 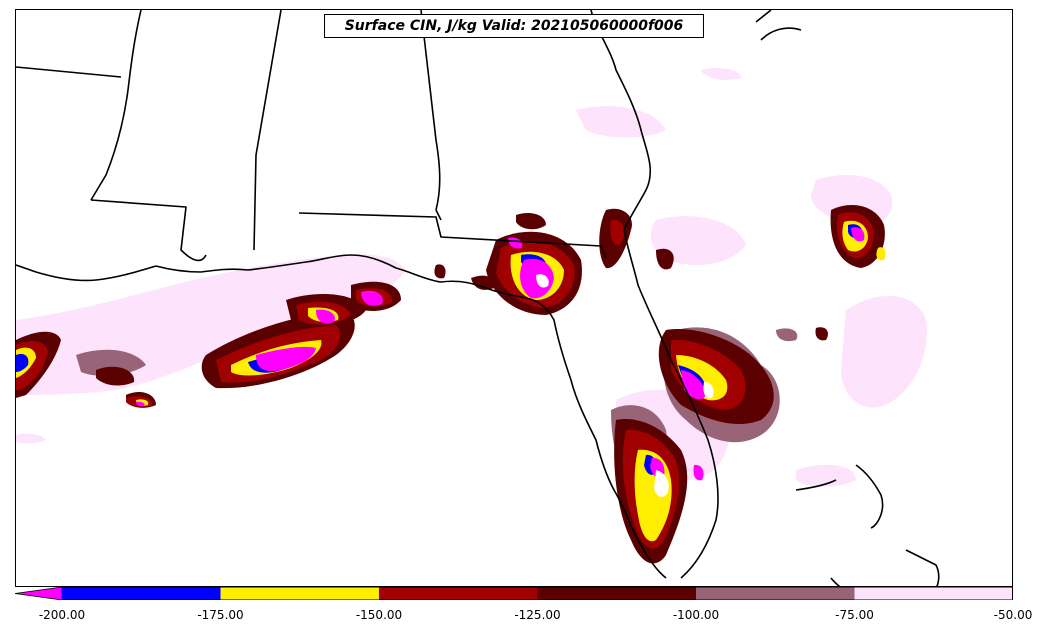 What do you see at coordinates (625, 385) in the screenshot?
I see `cin-holes` at bounding box center [625, 385].